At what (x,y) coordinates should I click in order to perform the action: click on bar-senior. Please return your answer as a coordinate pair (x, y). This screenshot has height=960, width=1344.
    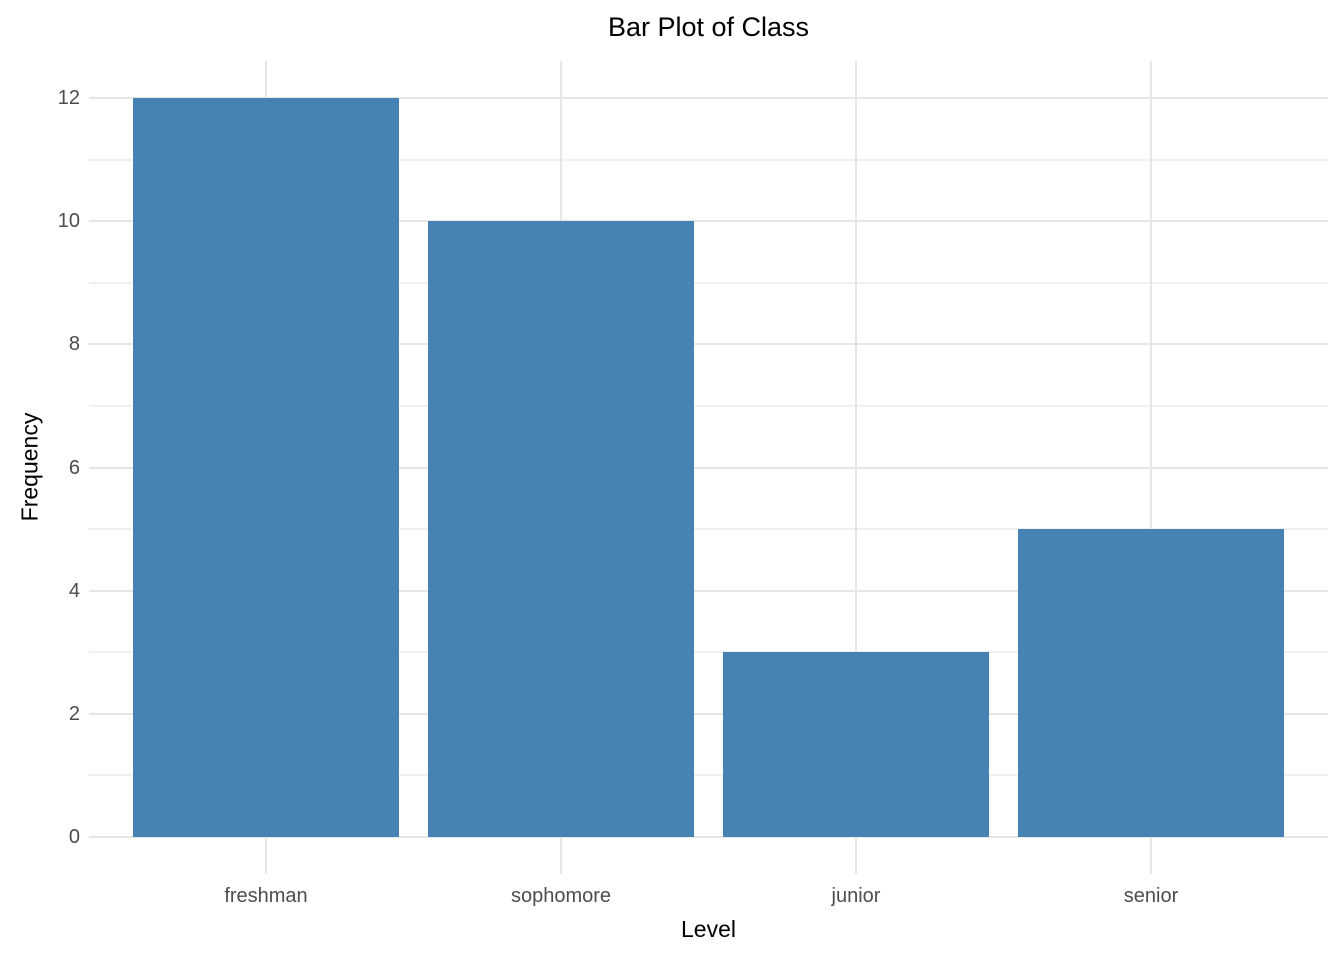
    Looking at the image, I should click on (1151, 683).